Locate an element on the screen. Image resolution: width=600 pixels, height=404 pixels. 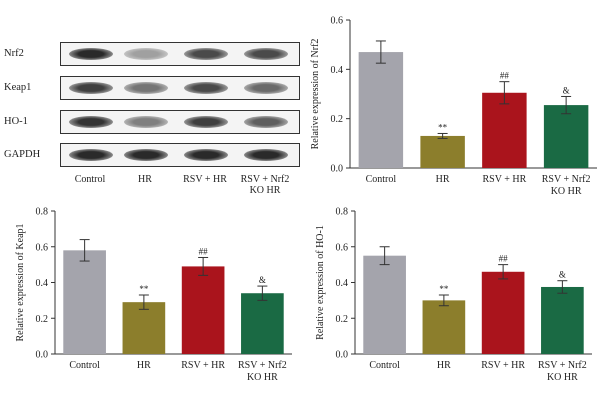
blot-lane-label: RSV + Nrf2 KO HR is located at coordinates (265, 185).